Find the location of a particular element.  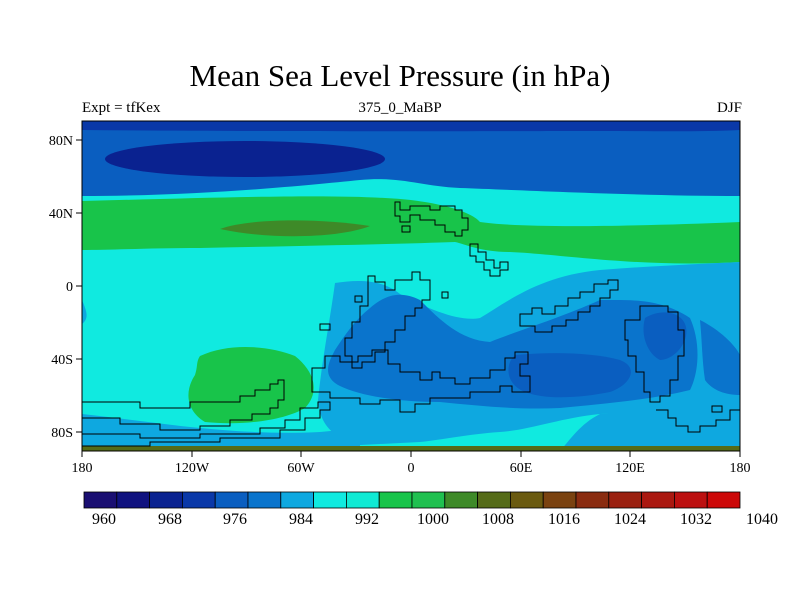

band-976-south is located at coordinates (569, 375).